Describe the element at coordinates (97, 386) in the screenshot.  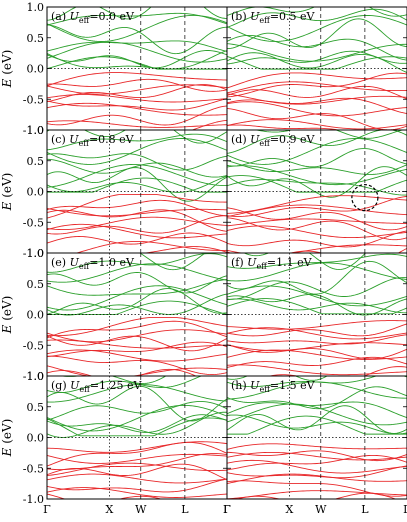
I see `panel-label: (g) Ueff=1.25 eV` at that location.